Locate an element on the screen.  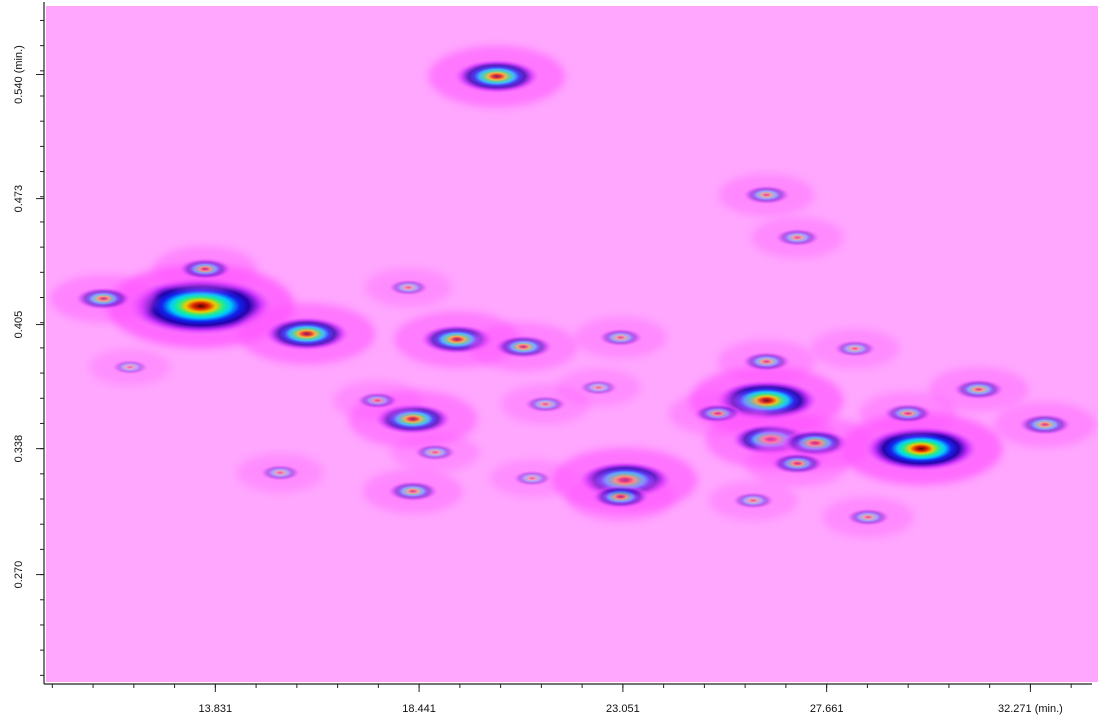
y-tick-label: 0.270 is located at coordinates (19, 575).